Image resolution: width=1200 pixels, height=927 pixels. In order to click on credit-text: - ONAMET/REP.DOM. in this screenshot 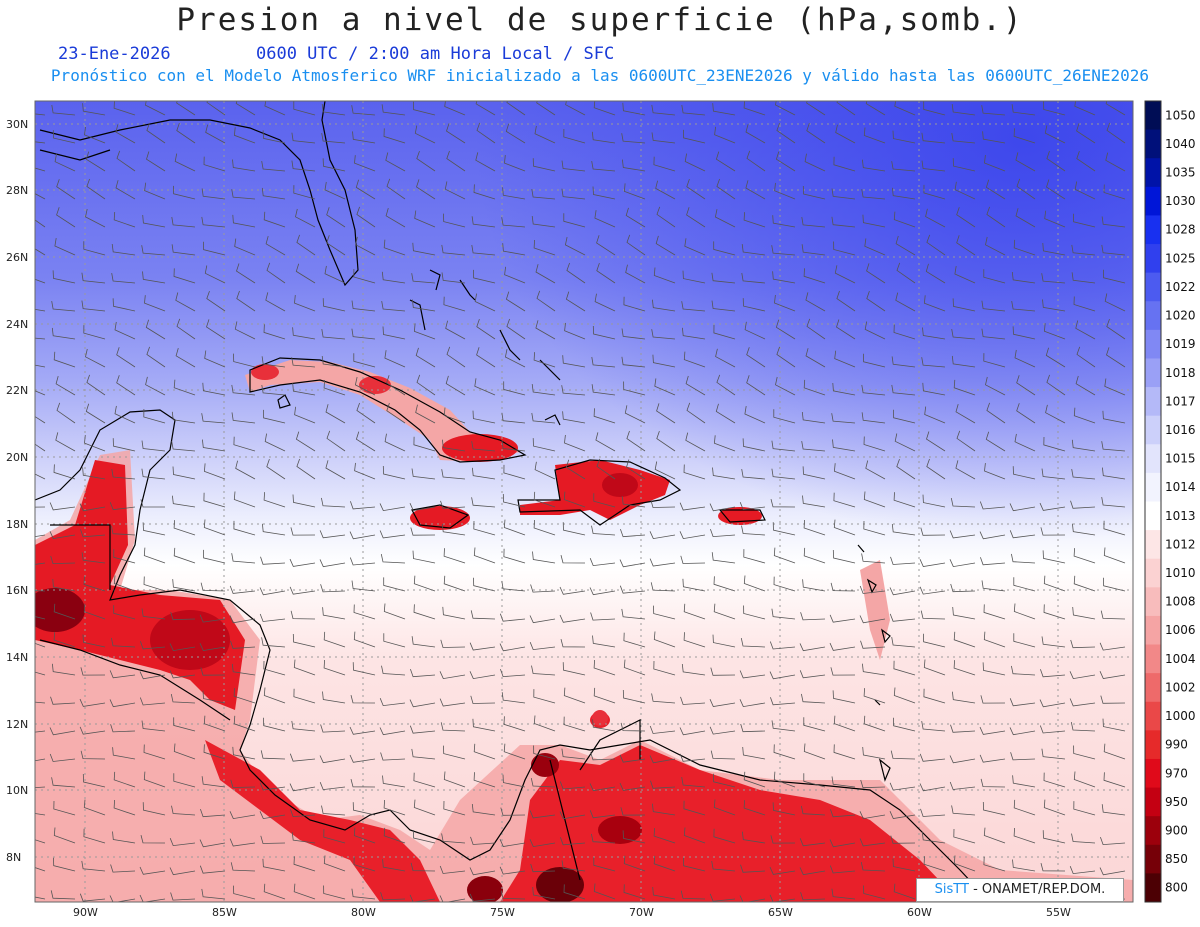, I will do `click(1037, 889)`.